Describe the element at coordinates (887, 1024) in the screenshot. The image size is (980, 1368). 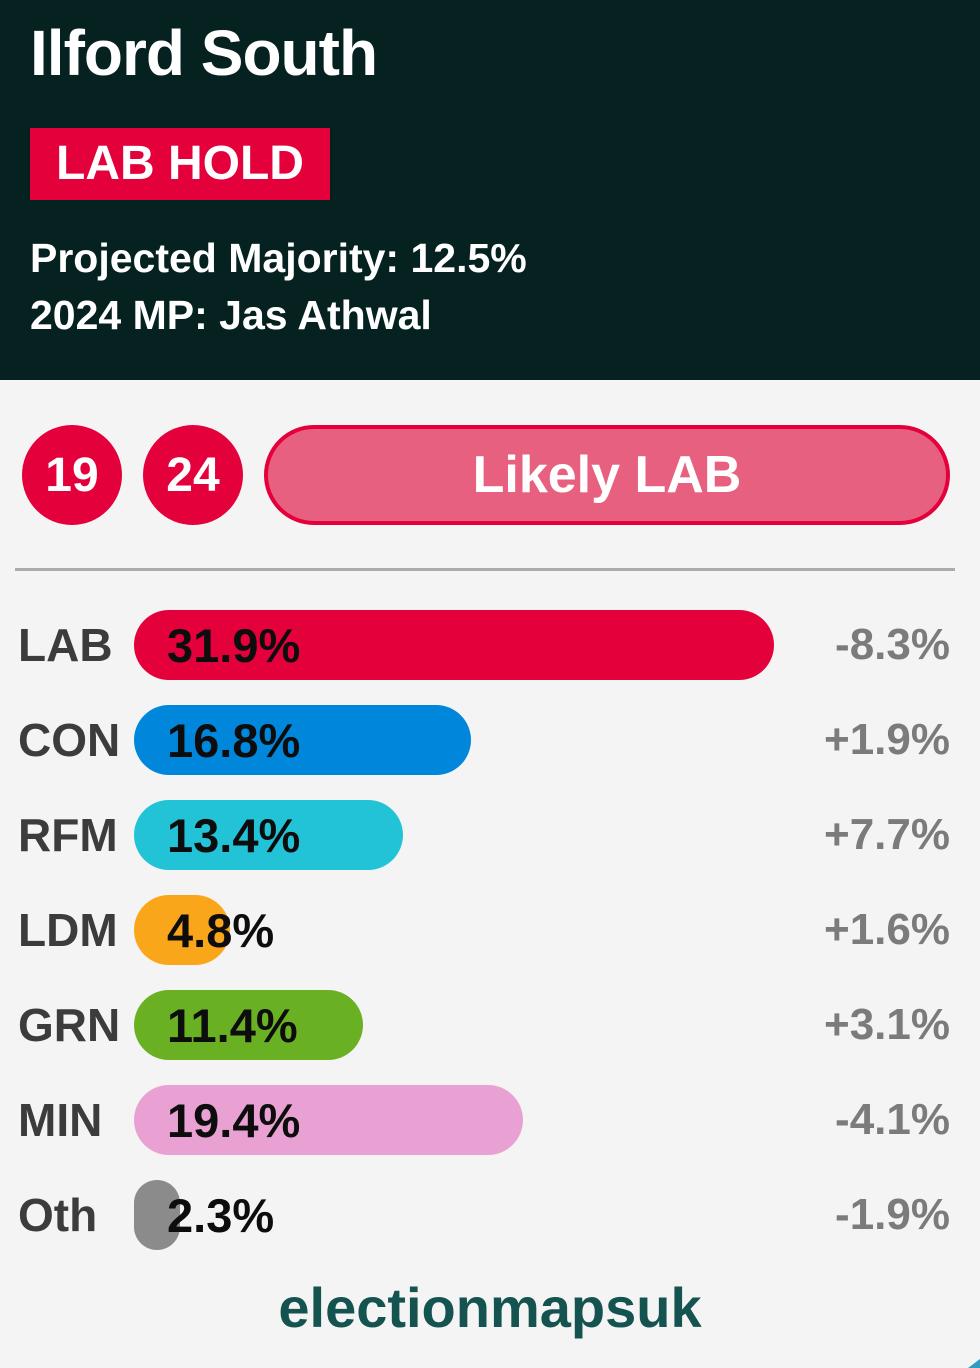
I see `party-change-label: +3.1%` at that location.